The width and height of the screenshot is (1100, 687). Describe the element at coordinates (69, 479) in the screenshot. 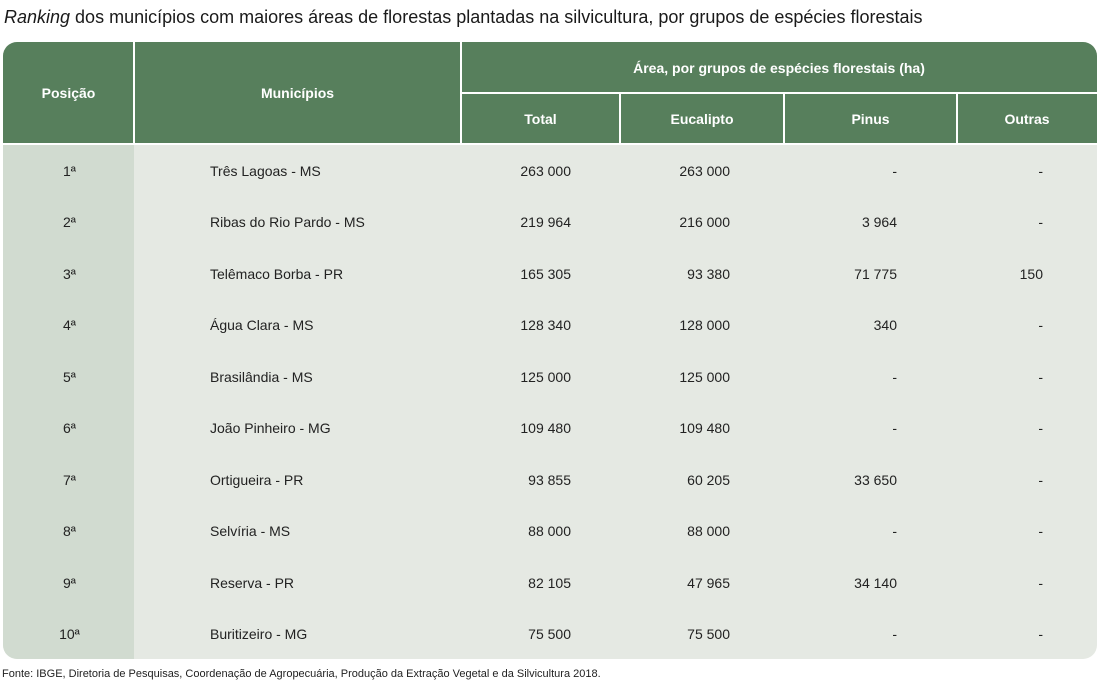

I see `cell-posicao: 7ª` at that location.